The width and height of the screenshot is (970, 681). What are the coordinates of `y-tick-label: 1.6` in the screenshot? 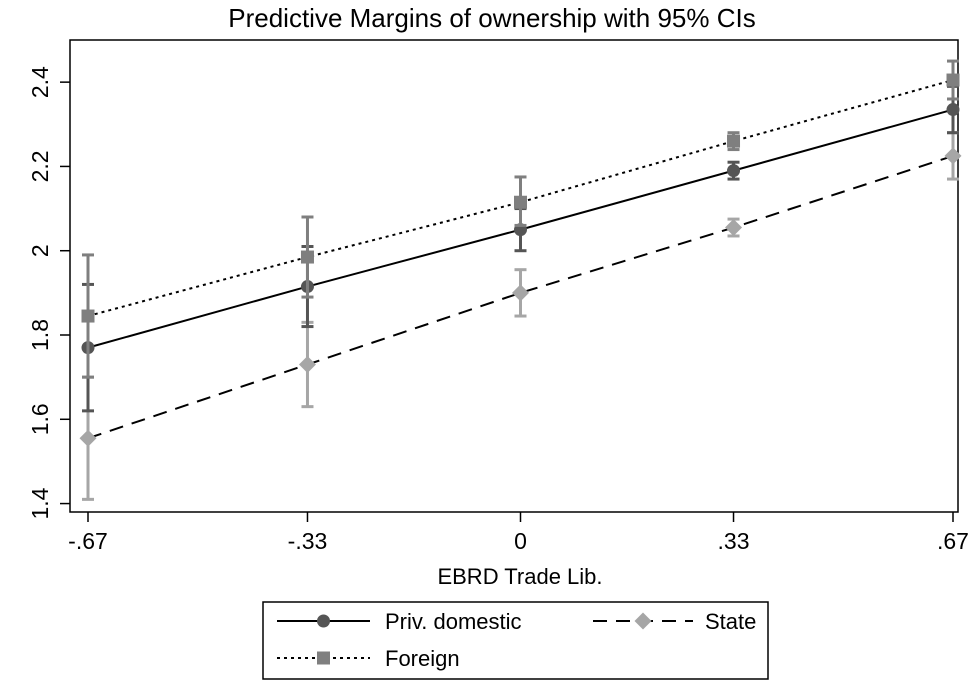 It's located at (40, 419).